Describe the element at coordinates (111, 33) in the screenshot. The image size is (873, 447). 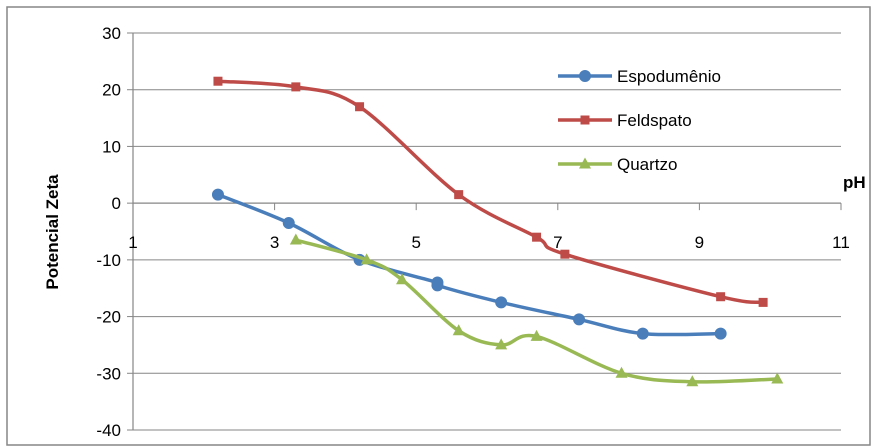
I see `y-tick-label: 30` at that location.